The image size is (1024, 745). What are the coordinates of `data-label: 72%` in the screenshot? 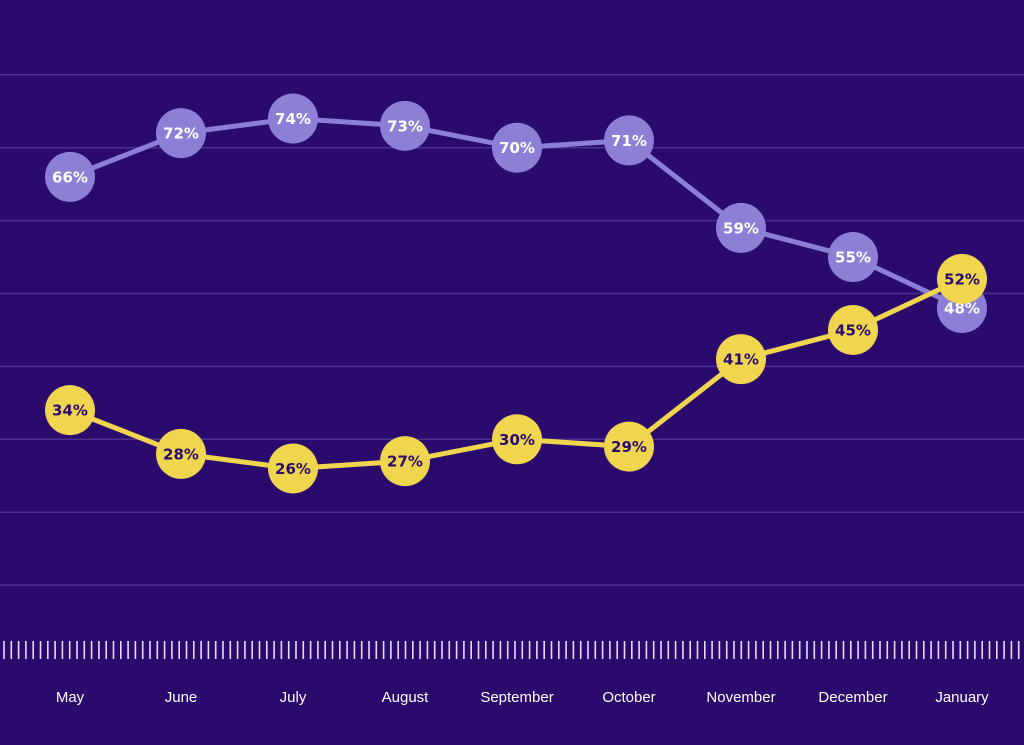 It's located at (181, 134).